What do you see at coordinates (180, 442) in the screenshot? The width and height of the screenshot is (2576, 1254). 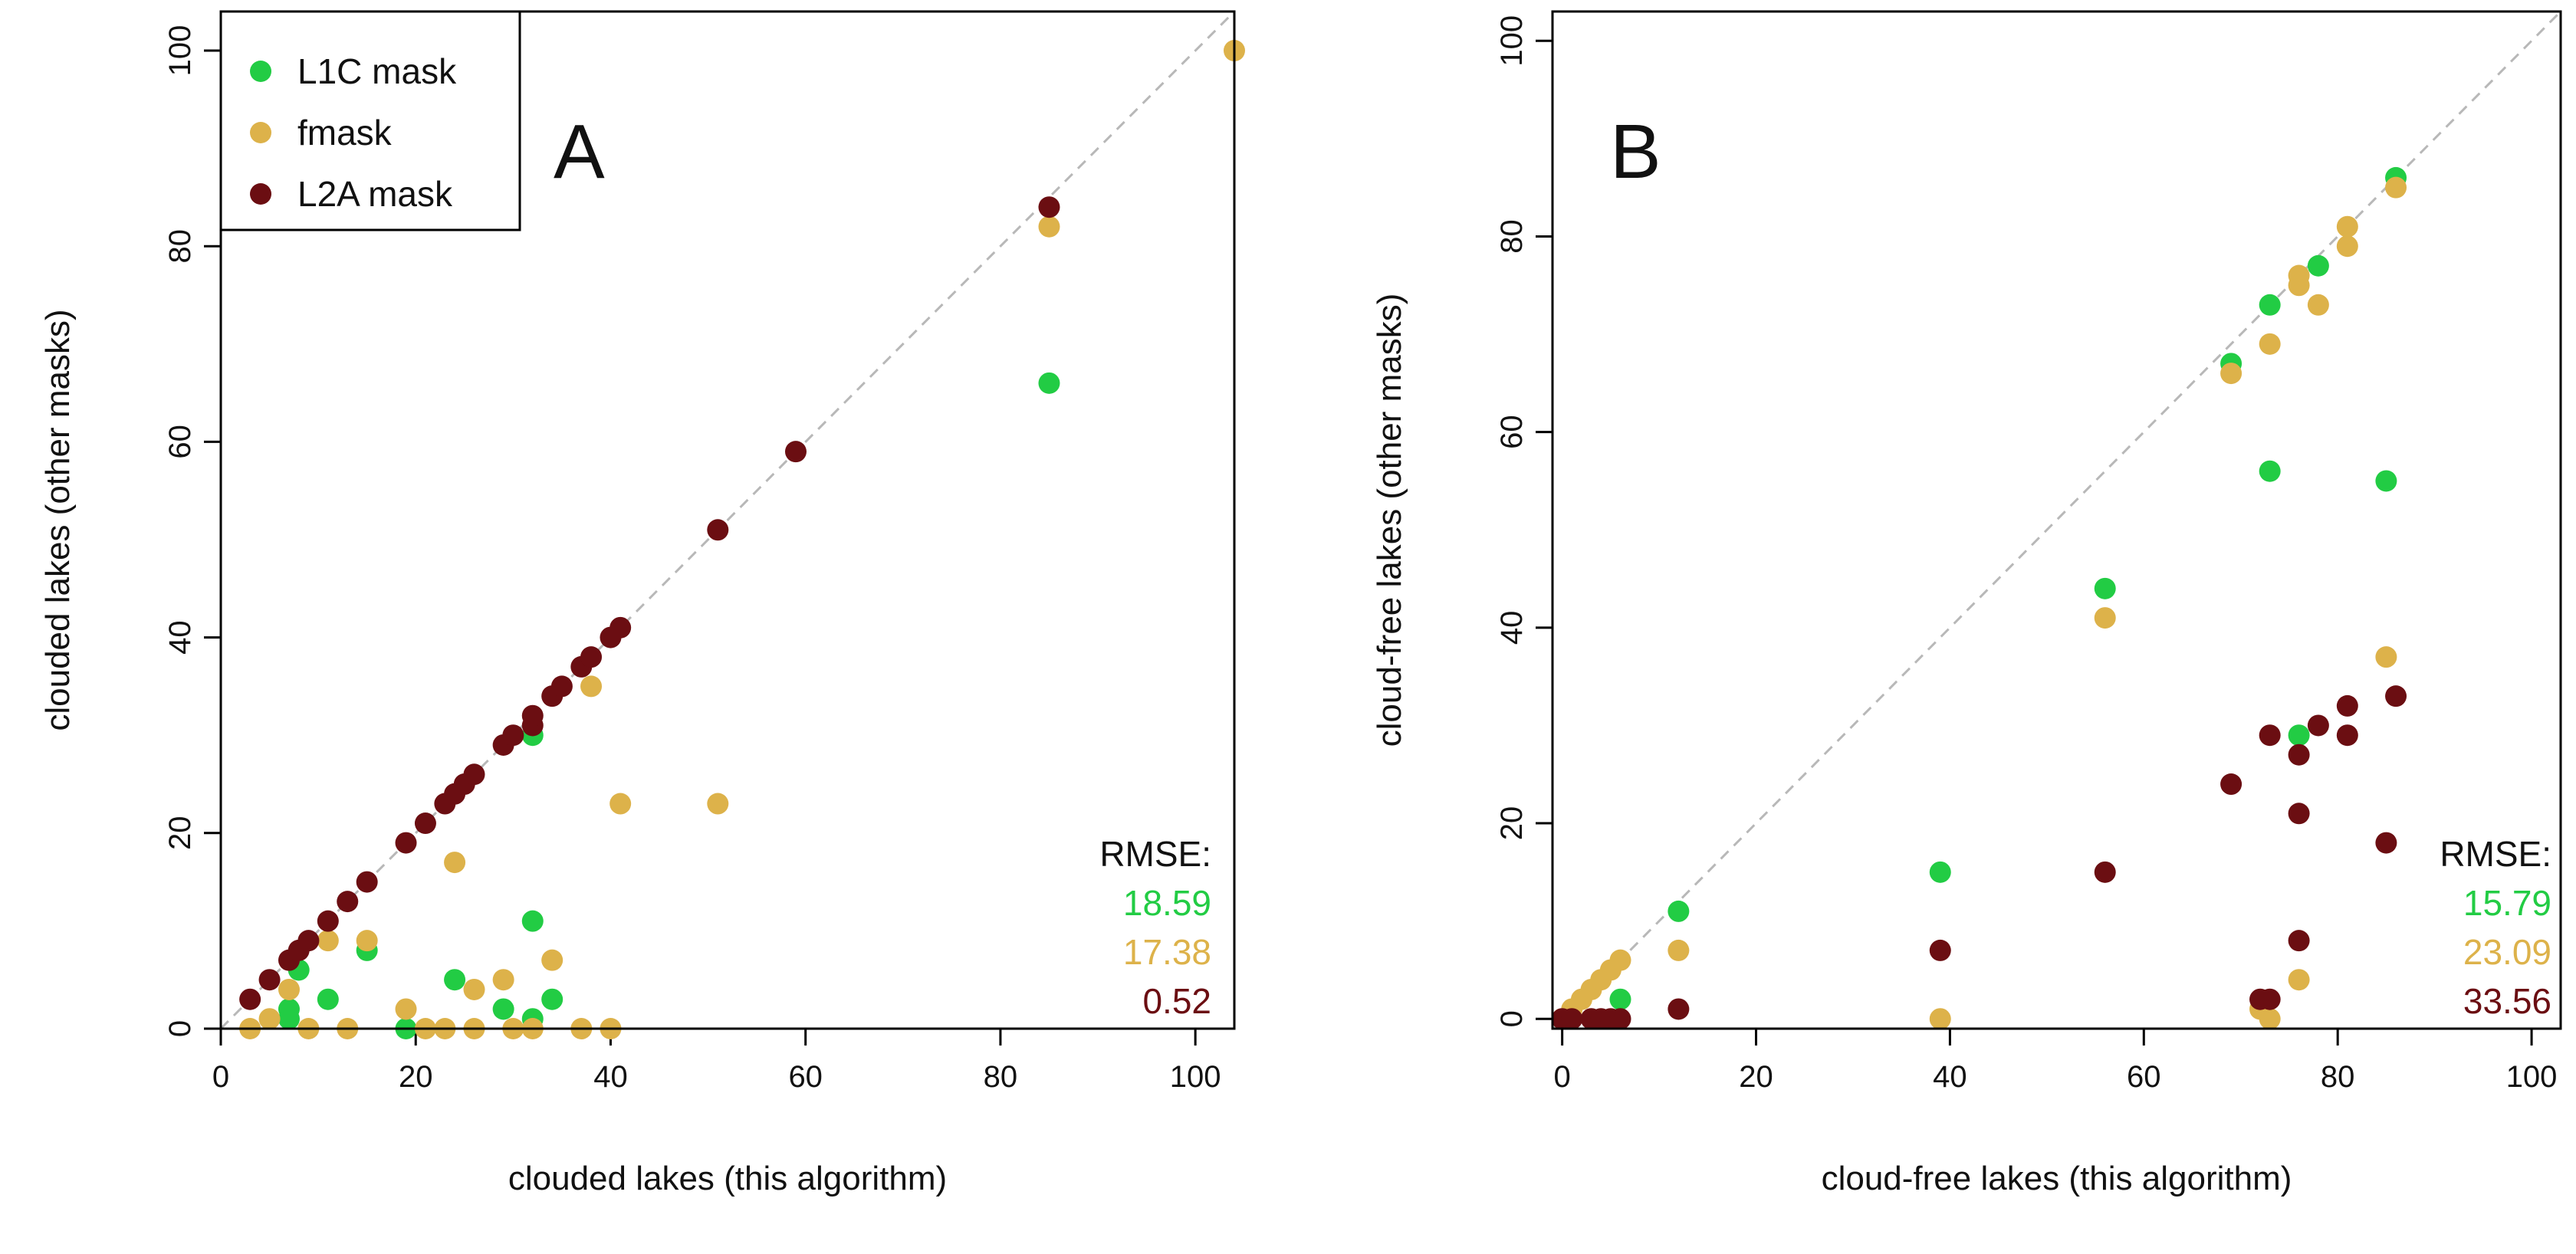 I see `y-tick-label: 60` at bounding box center [180, 442].